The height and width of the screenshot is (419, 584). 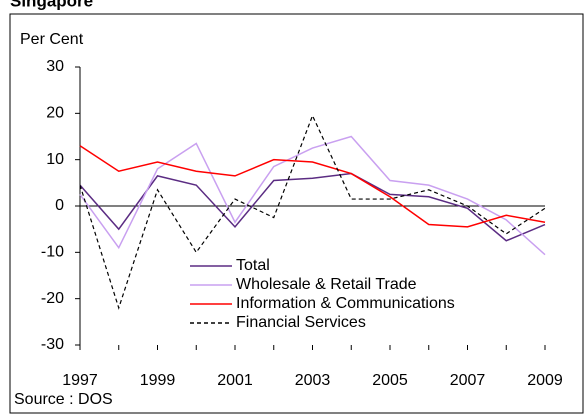 I want to click on legend-label: Information & Communications, so click(x=345, y=303).